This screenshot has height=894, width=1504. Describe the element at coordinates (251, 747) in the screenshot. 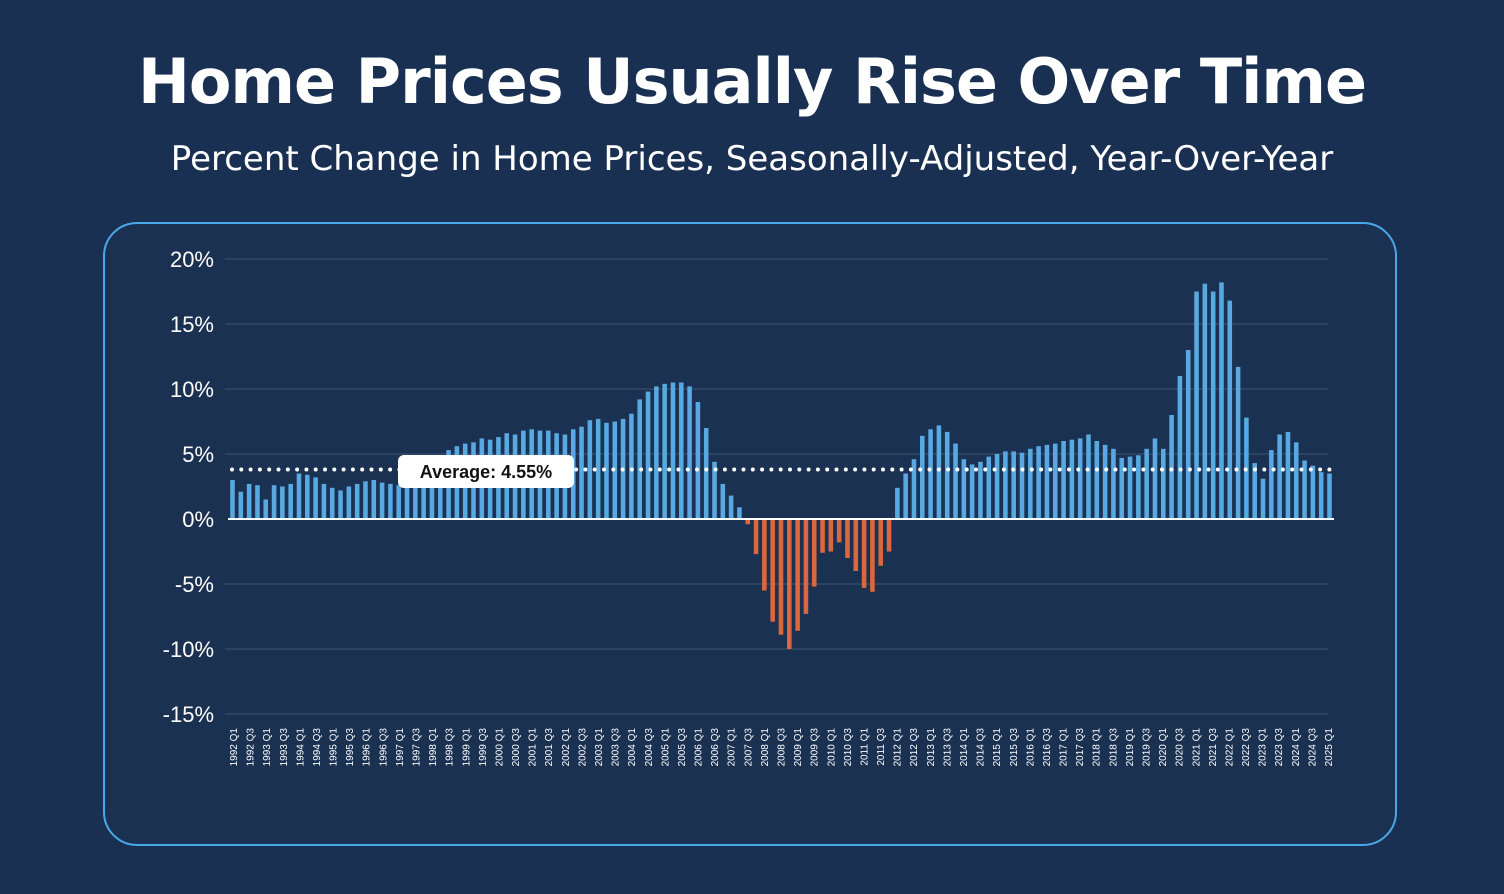

I see `x-tick-label: 1992 Q3` at that location.